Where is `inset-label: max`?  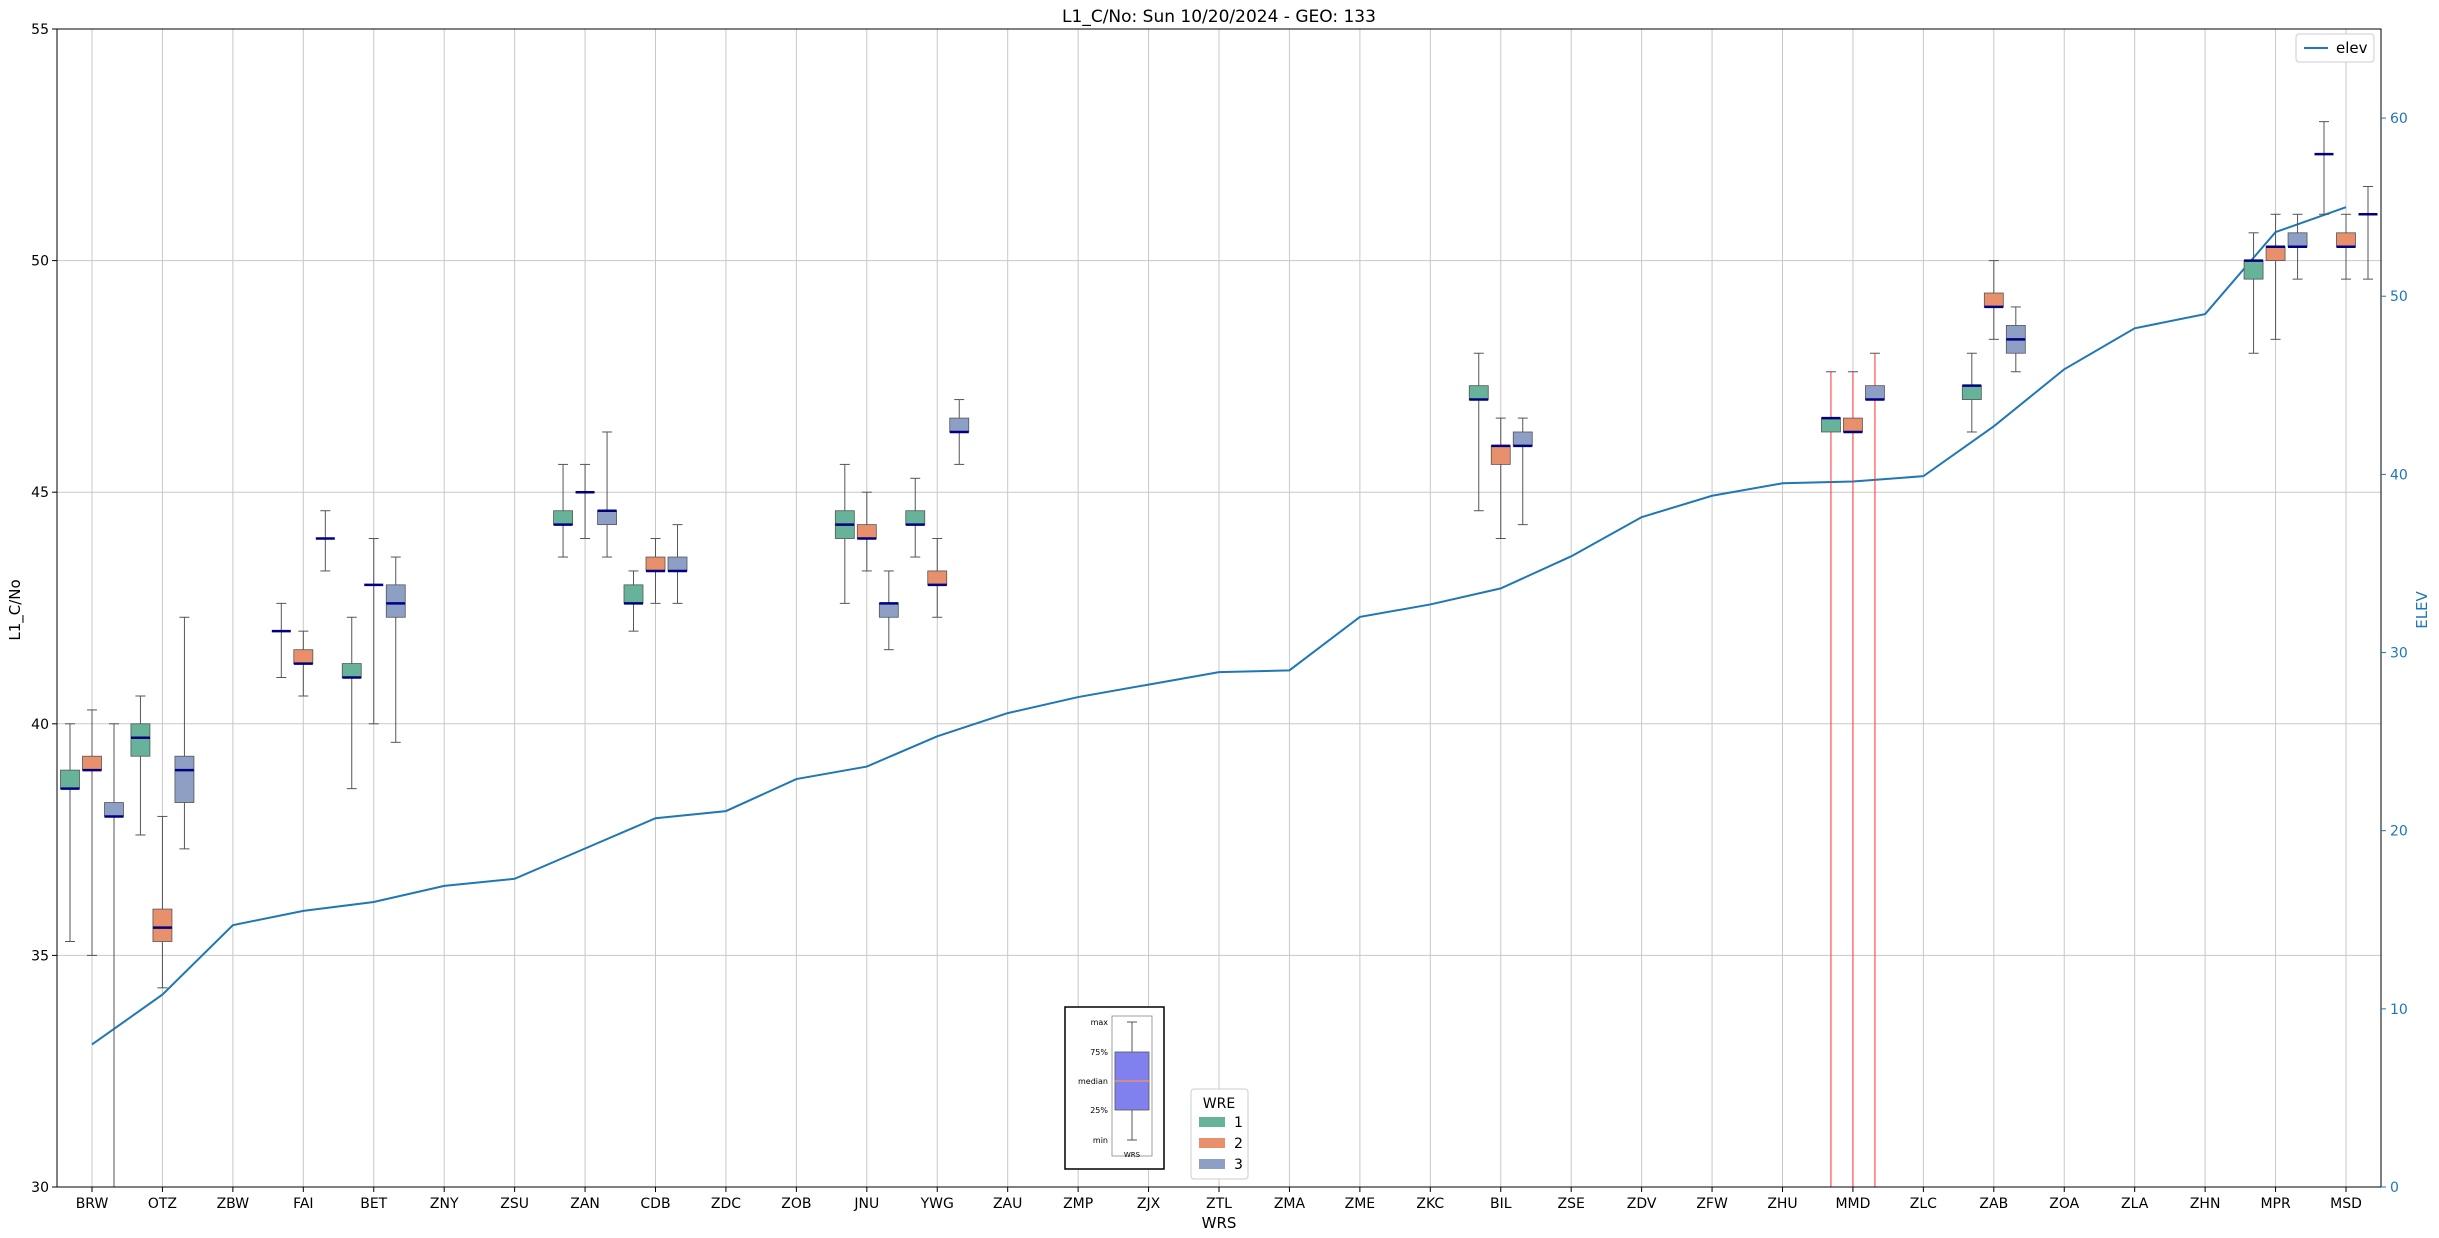
inset-label: max is located at coordinates (1100, 1022).